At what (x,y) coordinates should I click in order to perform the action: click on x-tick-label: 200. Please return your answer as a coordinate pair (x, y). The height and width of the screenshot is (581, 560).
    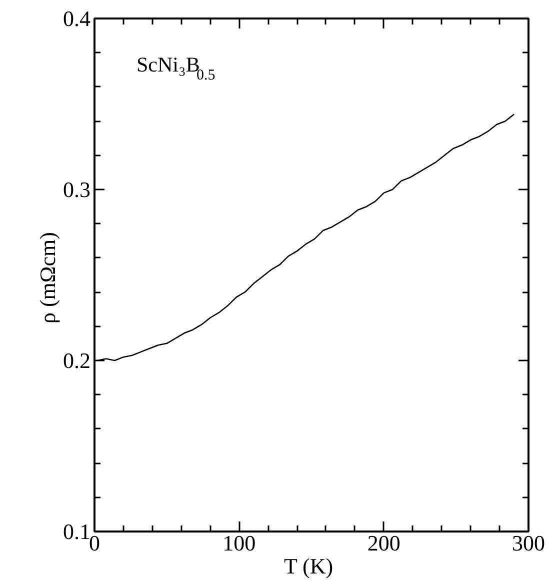
    Looking at the image, I should click on (383, 543).